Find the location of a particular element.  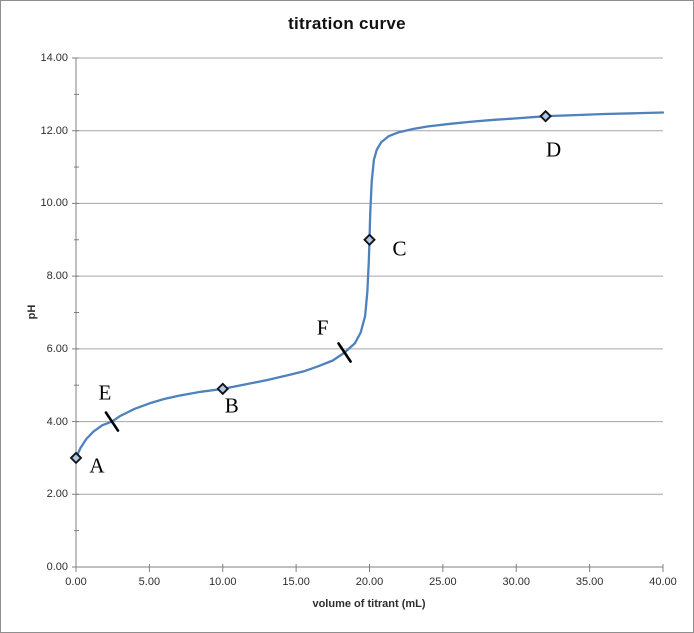

x-tick-label: 35.00 is located at coordinates (589, 582).